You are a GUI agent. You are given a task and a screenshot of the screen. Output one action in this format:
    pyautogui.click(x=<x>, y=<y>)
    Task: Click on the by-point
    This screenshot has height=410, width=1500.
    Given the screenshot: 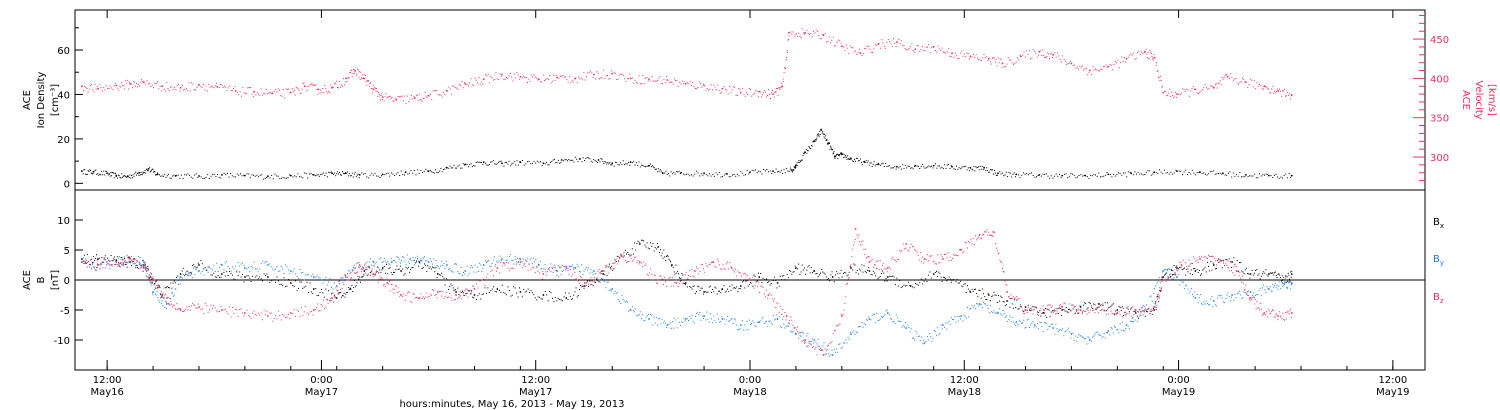 What is the action you would take?
    pyautogui.click(x=391, y=262)
    